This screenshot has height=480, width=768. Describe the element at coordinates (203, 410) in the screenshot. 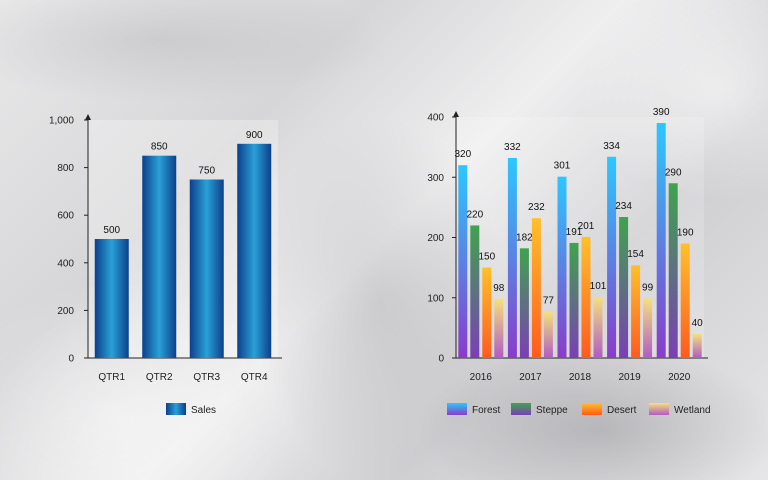

I see `legend-label-sales: Sales` at that location.